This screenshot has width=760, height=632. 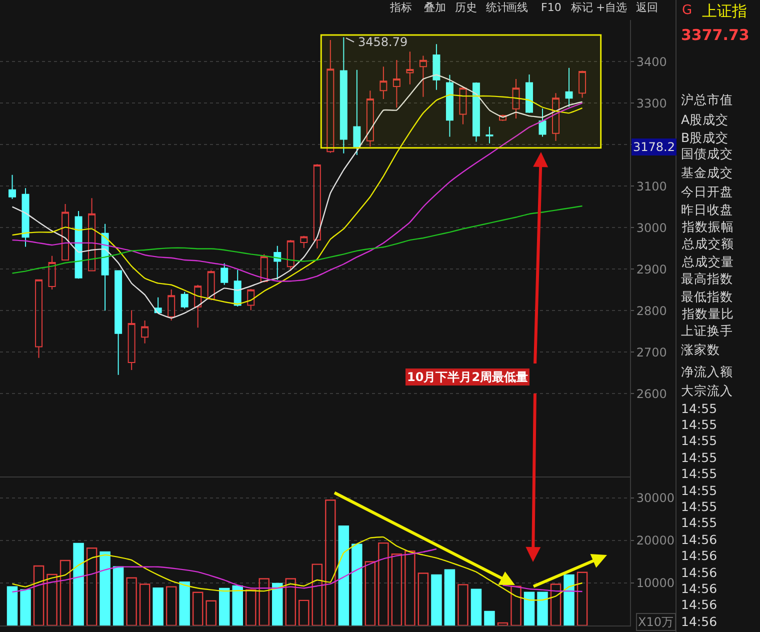 I want to click on y-tick-label: 3100, so click(x=651, y=186).